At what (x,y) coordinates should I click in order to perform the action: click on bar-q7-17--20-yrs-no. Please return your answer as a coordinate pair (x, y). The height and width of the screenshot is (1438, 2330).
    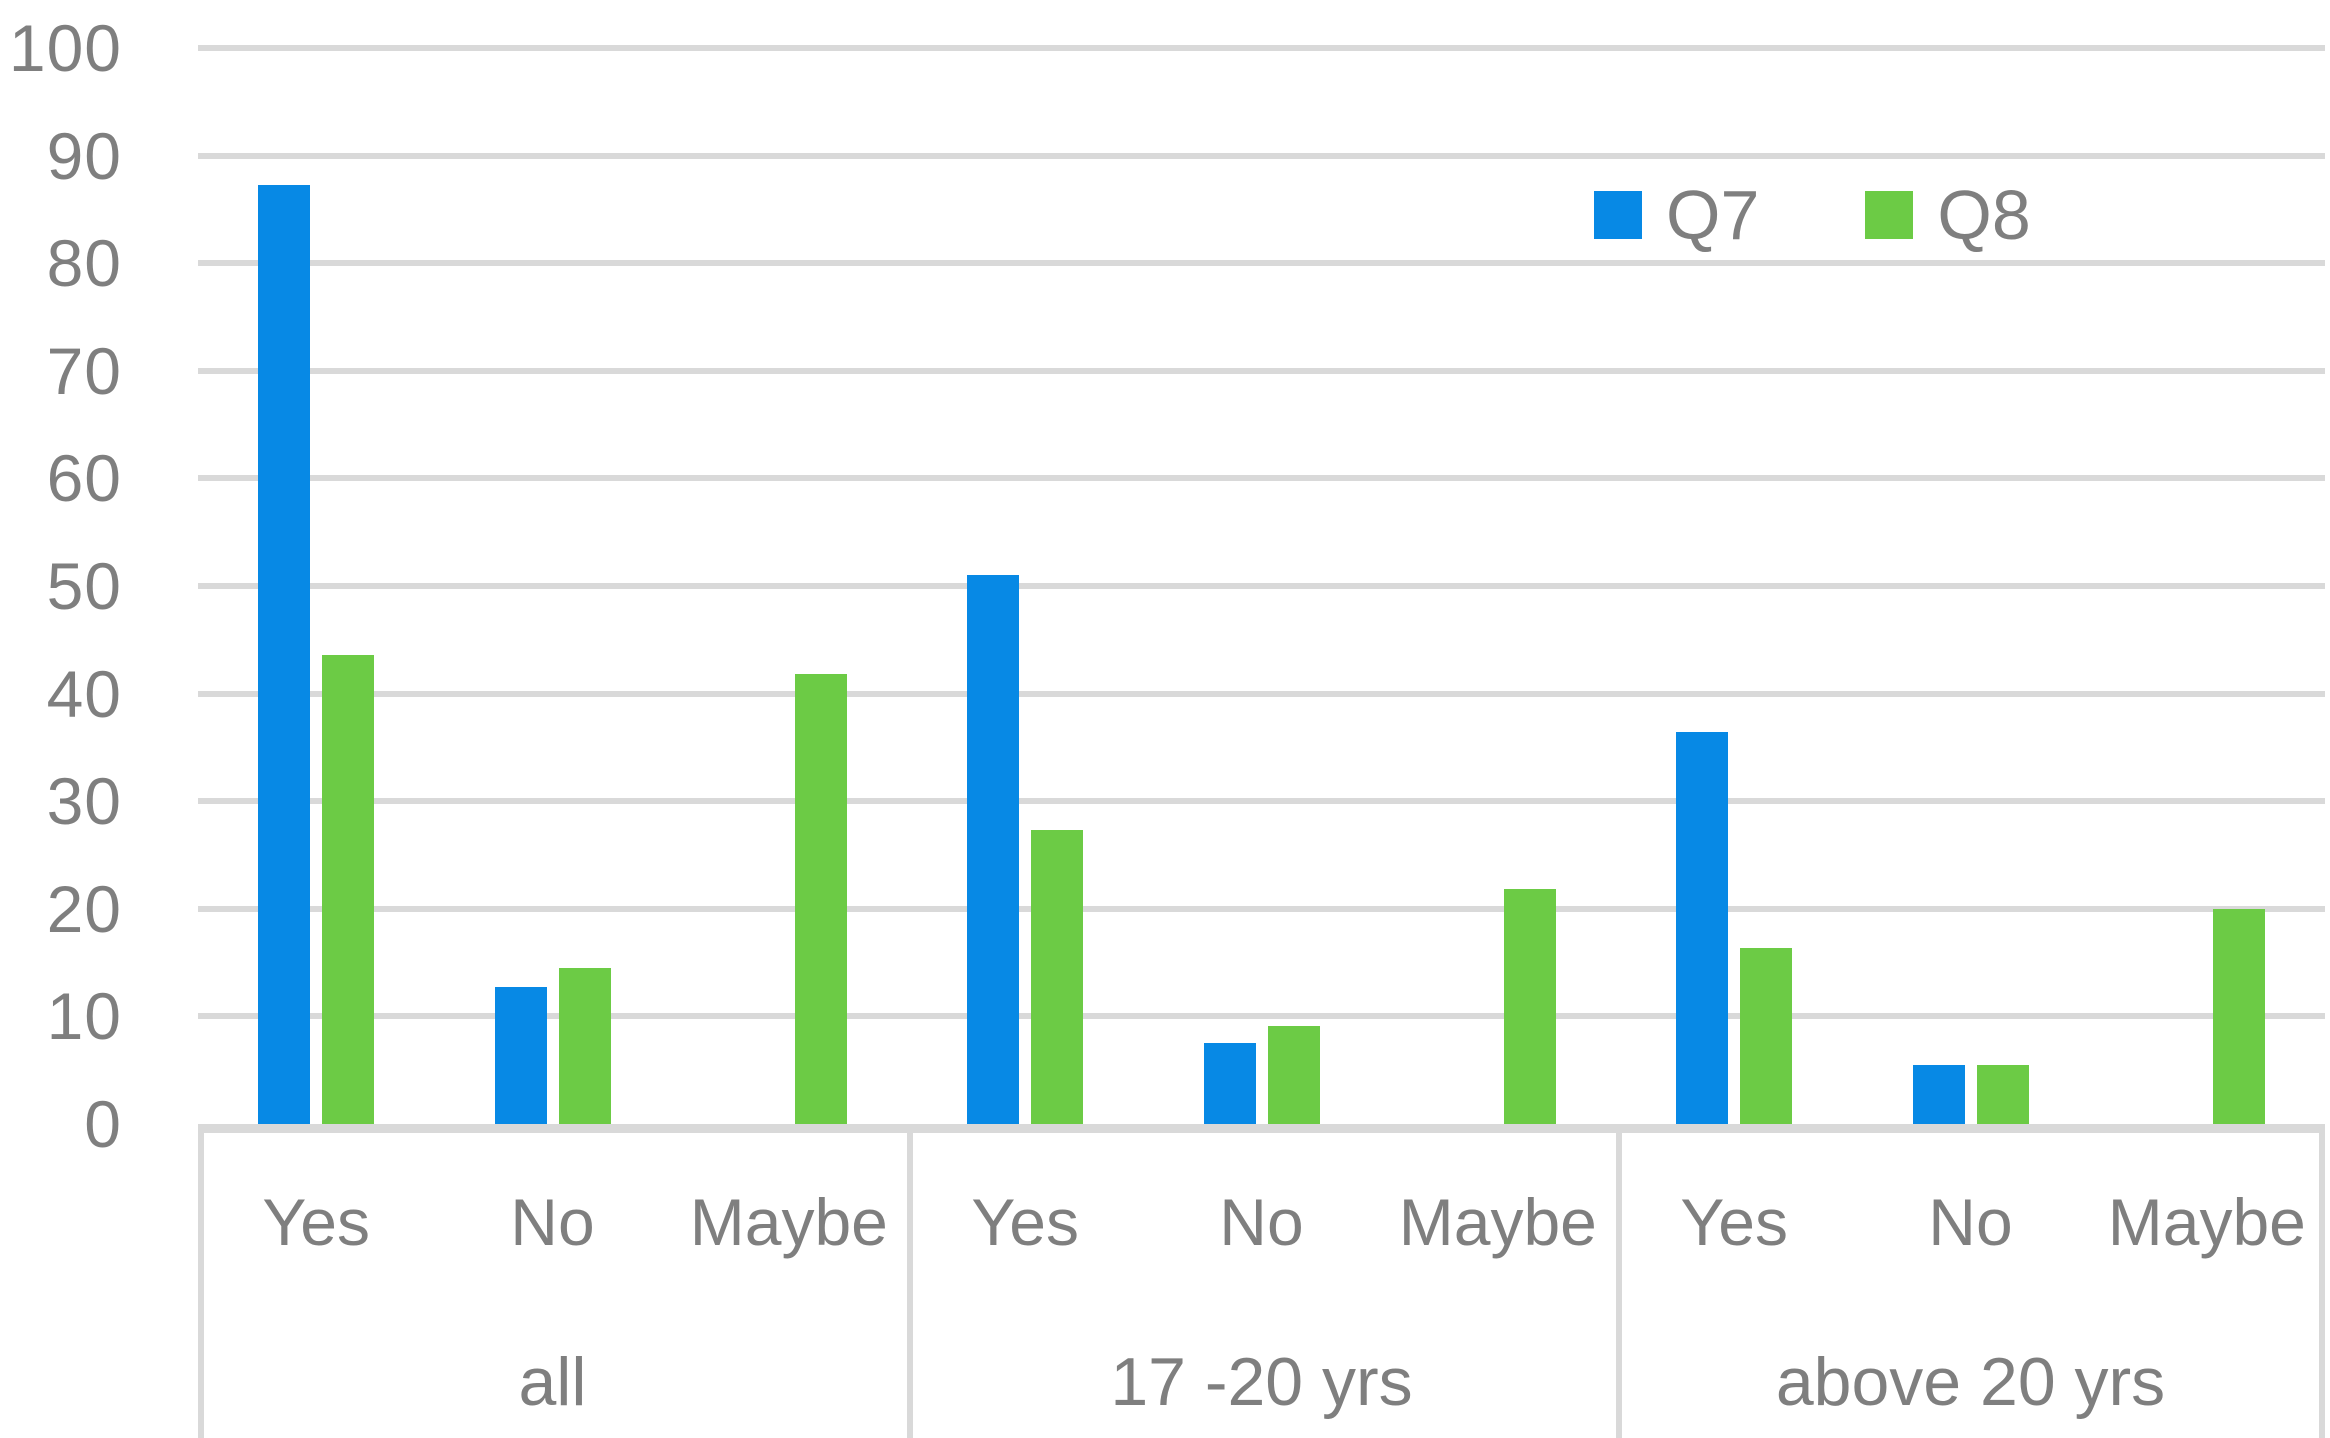
    Looking at the image, I should click on (1229, 1083).